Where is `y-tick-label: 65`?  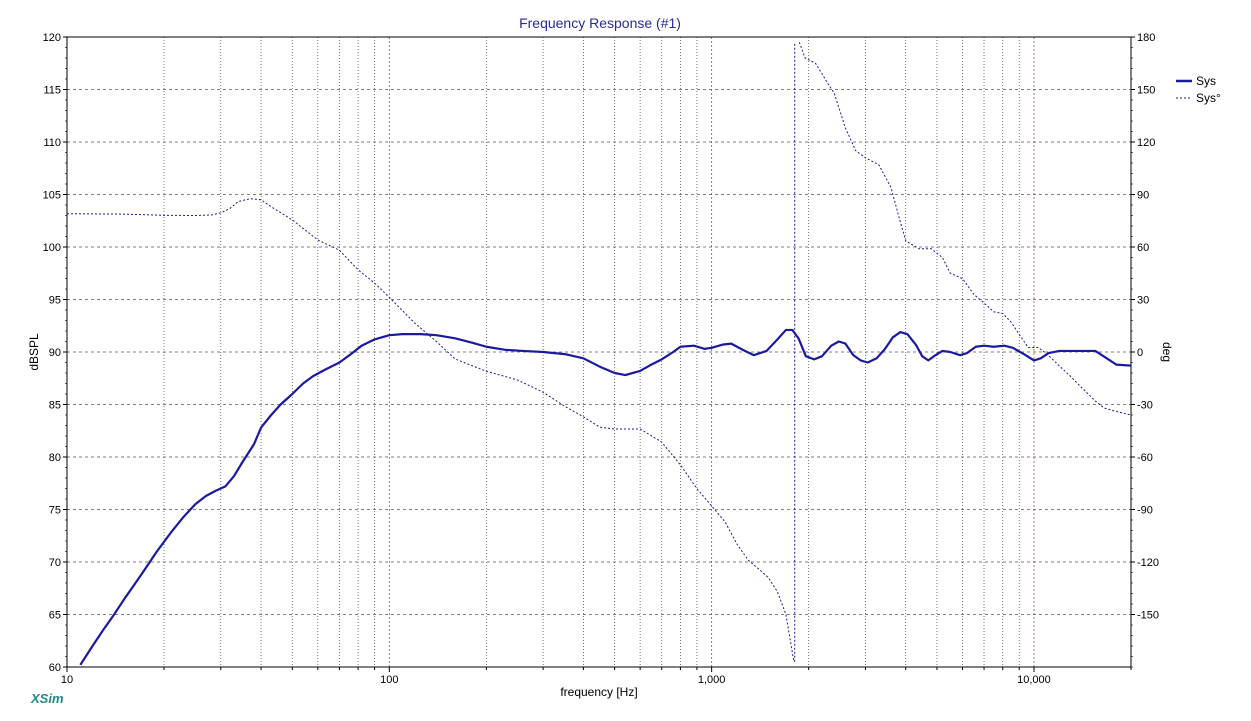
y-tick-label: 65 is located at coordinates (55, 616).